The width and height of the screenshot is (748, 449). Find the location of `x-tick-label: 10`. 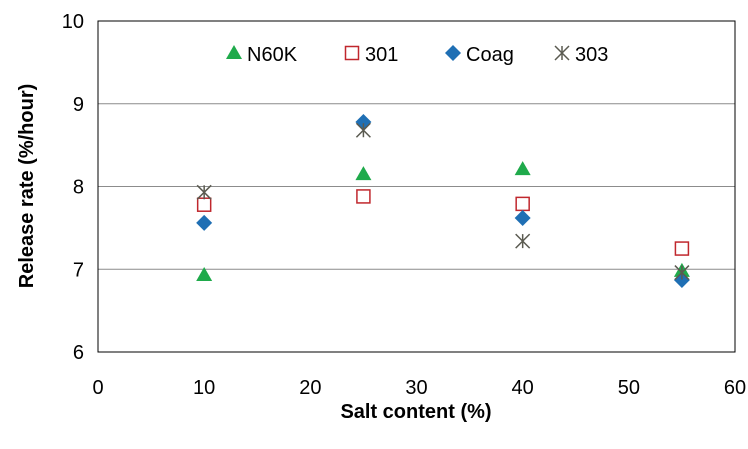

x-tick-label: 10 is located at coordinates (204, 388).